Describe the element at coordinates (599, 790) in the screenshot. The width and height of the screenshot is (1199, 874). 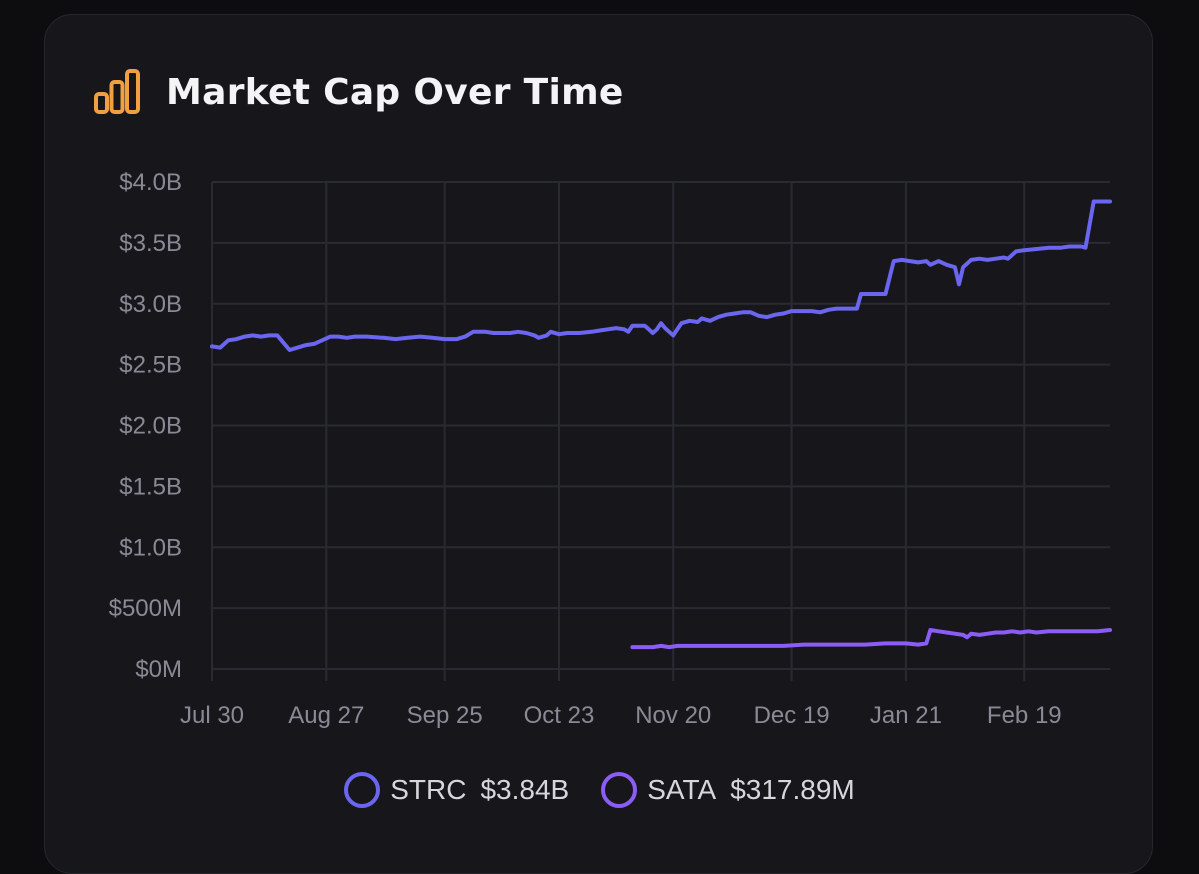
I see `chart-legend: STRC $3.84B SATA $317.89M` at that location.